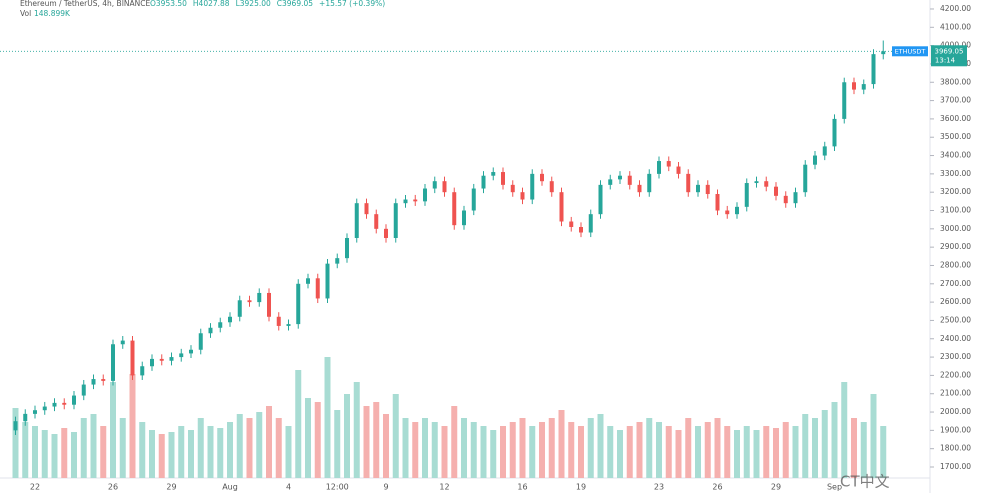 The height and width of the screenshot is (493, 988). What do you see at coordinates (955, 118) in the screenshot?
I see `y-tick-label: 3600.00` at bounding box center [955, 118].